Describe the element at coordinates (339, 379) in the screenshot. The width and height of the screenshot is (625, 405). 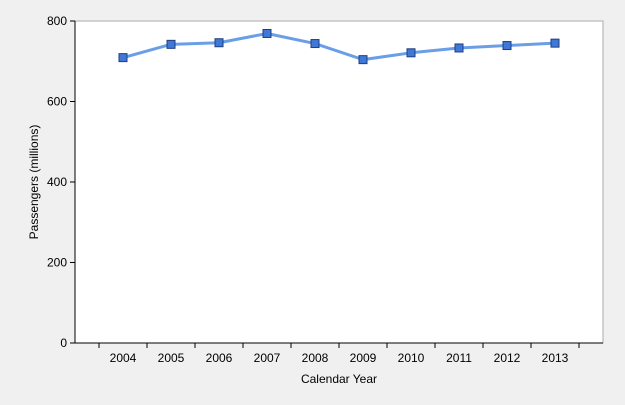
I see `x-axis-label: Calendar Year` at that location.